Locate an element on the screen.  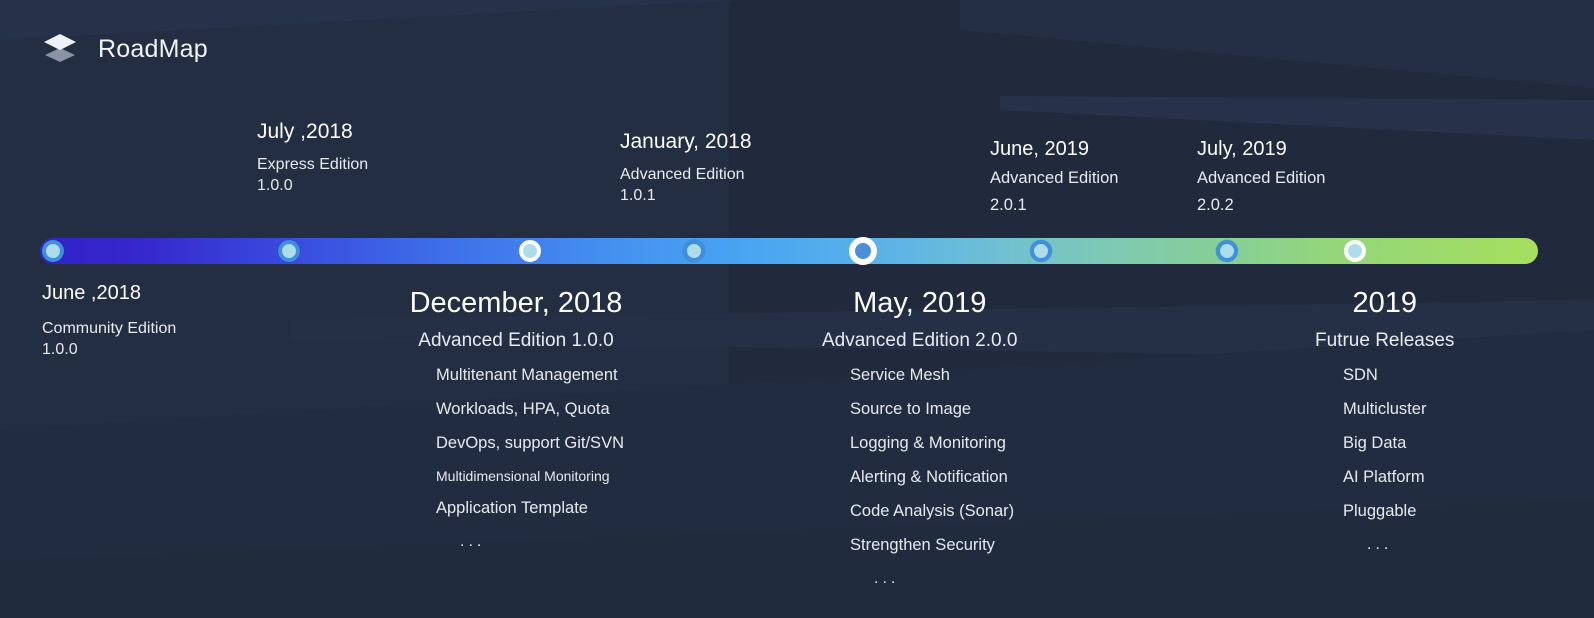
feature-item: Workloads, HPA, Quota is located at coordinates (523, 409).